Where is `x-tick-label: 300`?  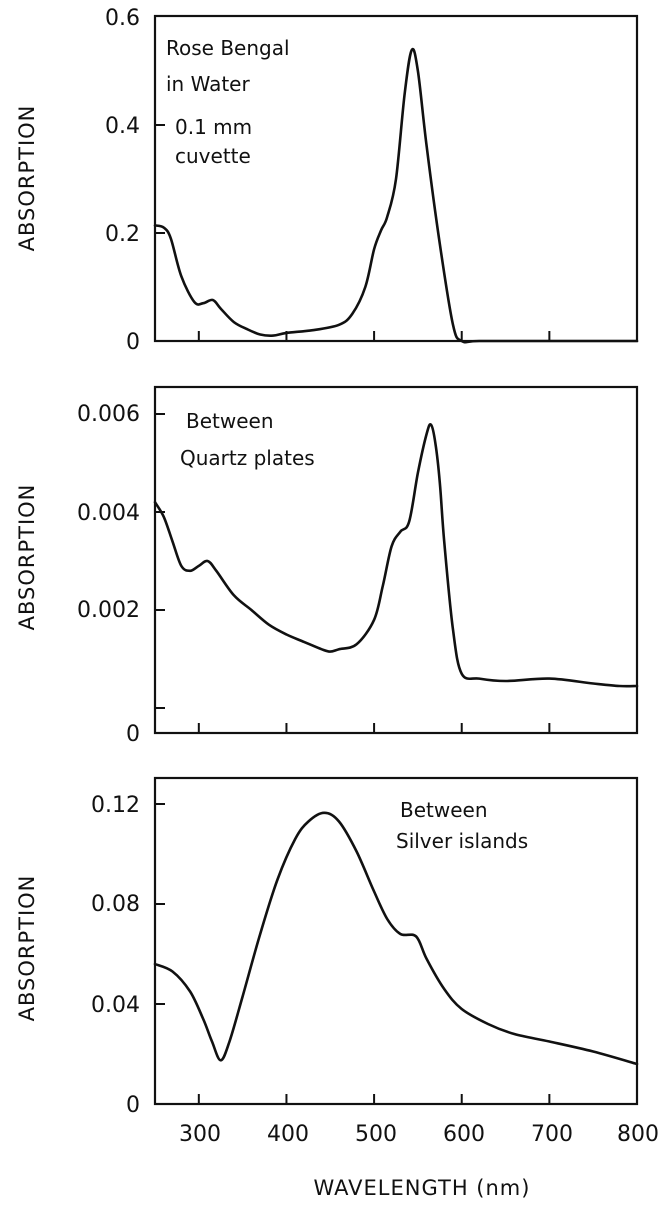 x-tick-label: 300 is located at coordinates (200, 1134).